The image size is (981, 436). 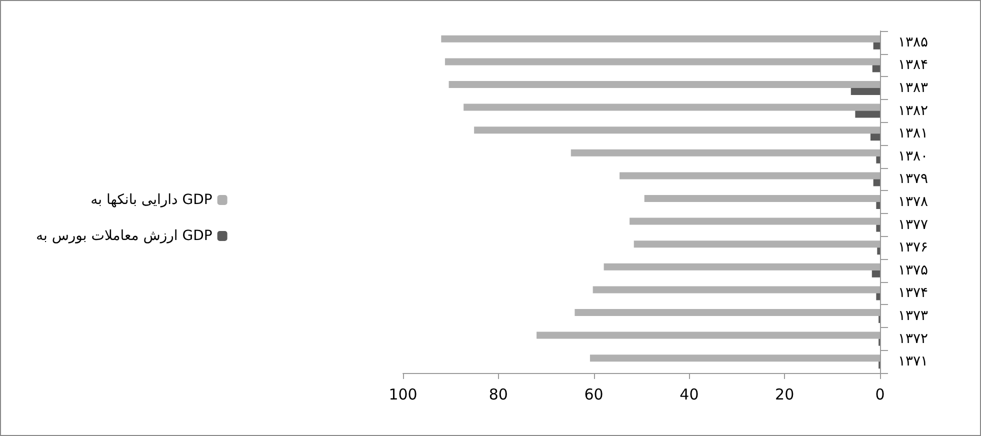 I want to click on y-tick-label: ۱۳۷۷, so click(x=913, y=224).